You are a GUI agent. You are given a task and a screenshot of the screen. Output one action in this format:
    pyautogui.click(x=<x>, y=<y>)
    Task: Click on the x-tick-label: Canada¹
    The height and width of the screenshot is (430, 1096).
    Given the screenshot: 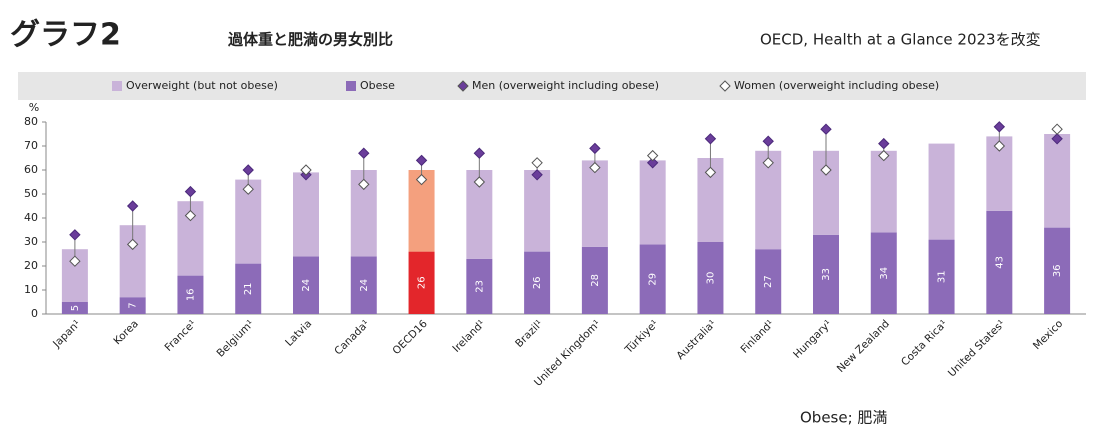 What is the action you would take?
    pyautogui.click(x=352, y=338)
    